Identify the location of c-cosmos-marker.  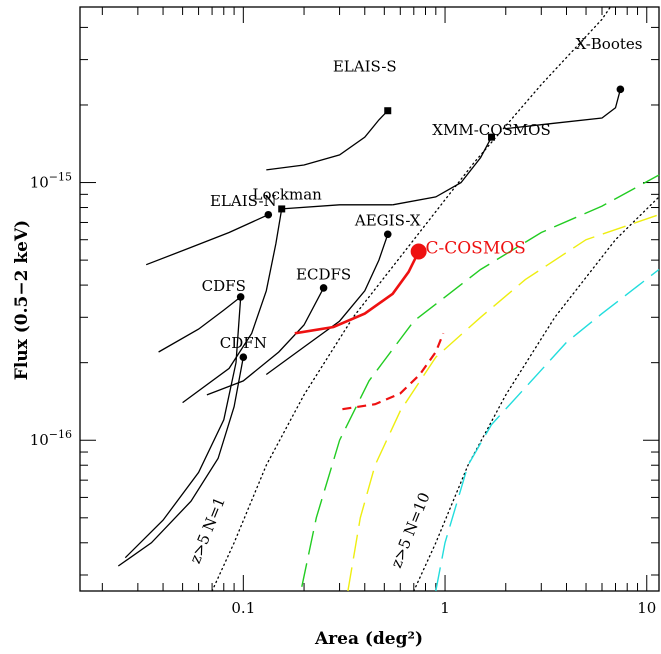
(418, 251).